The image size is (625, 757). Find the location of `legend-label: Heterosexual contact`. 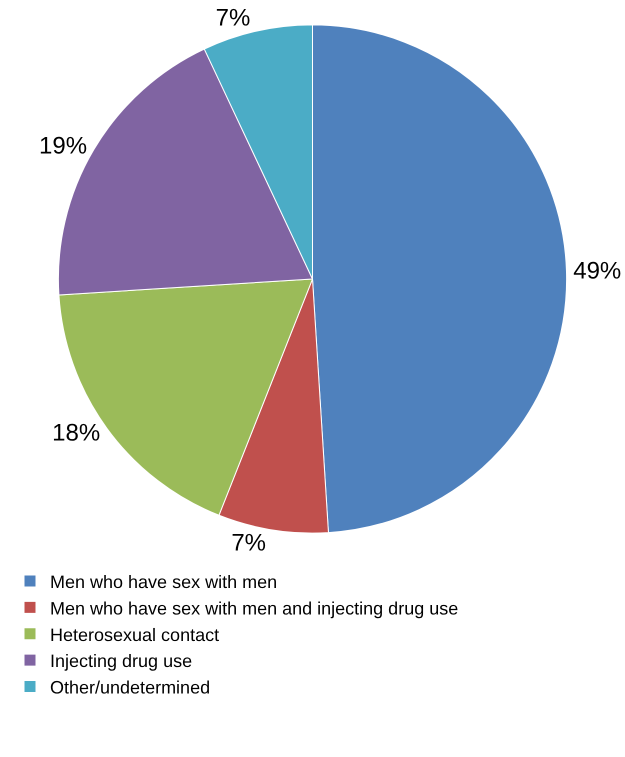

legend-label: Heterosexual contact is located at coordinates (135, 634).